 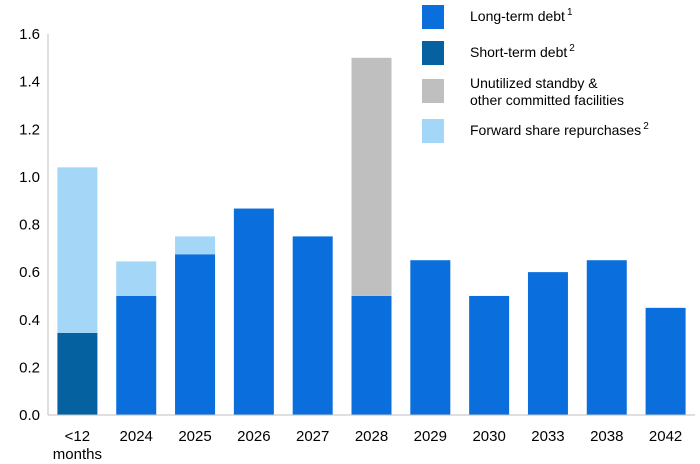 I want to click on y-tick-label: 1.4, so click(x=29, y=82).